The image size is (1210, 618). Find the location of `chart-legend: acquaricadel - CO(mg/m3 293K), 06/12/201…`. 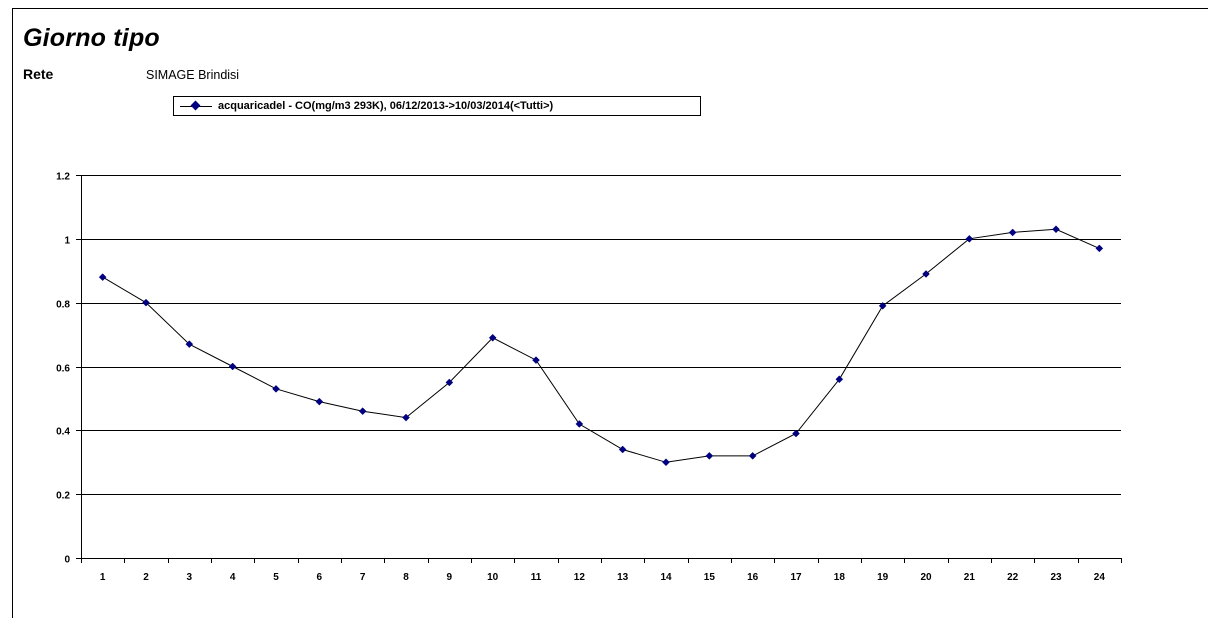

chart-legend: acquaricadel - CO(mg/m3 293K), 06/12/201… is located at coordinates (437, 106).